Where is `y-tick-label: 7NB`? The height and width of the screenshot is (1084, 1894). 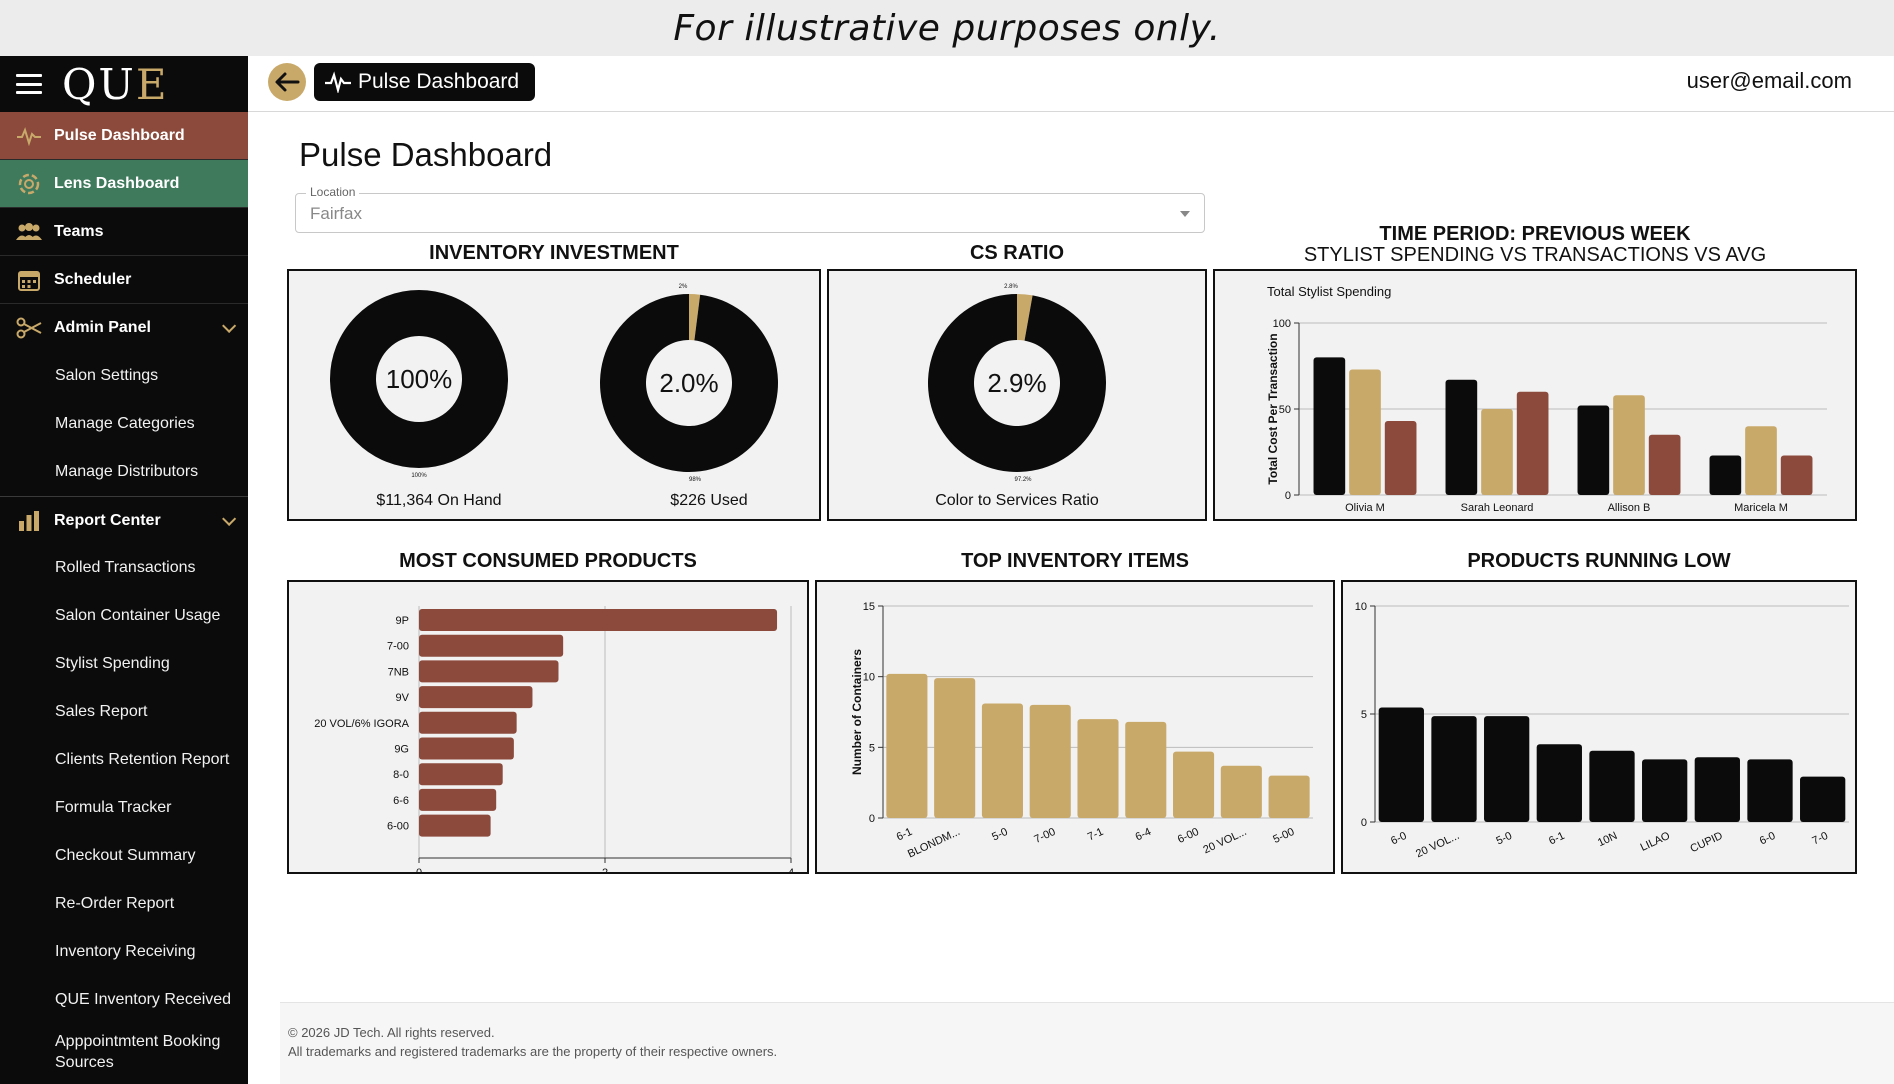
y-tick-label: 7NB is located at coordinates (398, 672).